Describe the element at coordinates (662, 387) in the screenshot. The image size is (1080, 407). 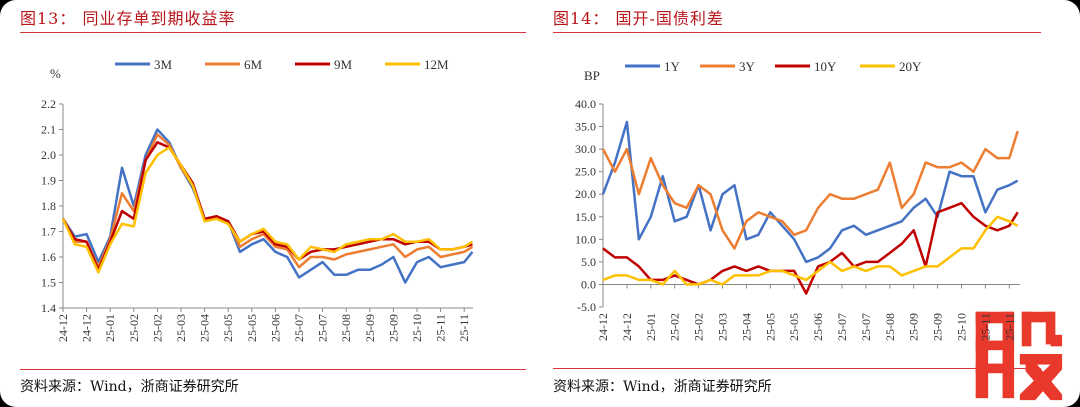
I see `right-source: 资料来源：Wind，浙商证券研究所` at that location.